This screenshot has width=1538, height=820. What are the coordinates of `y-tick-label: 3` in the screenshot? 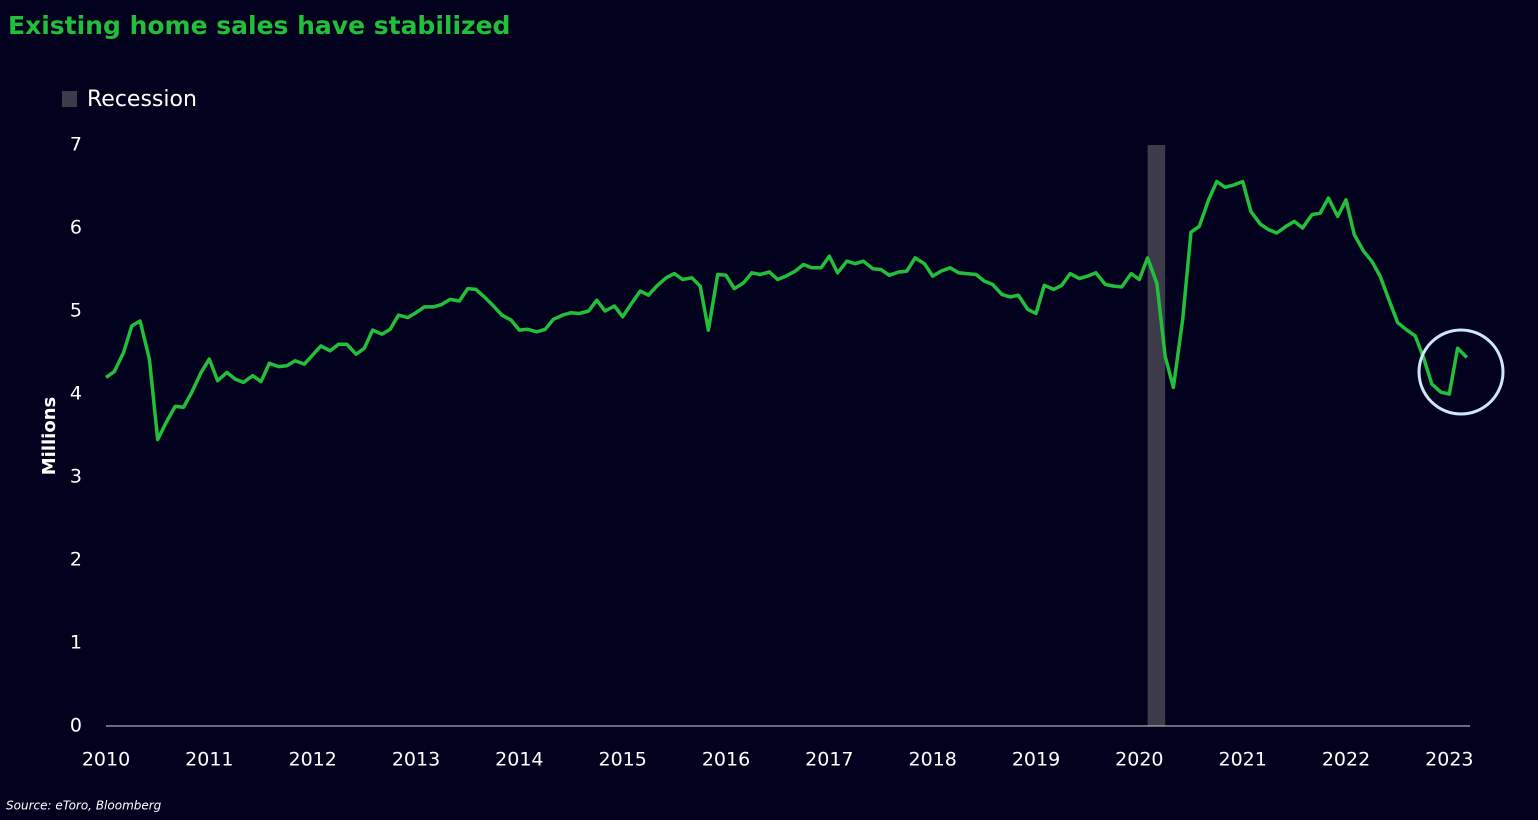 It's located at (76, 477).